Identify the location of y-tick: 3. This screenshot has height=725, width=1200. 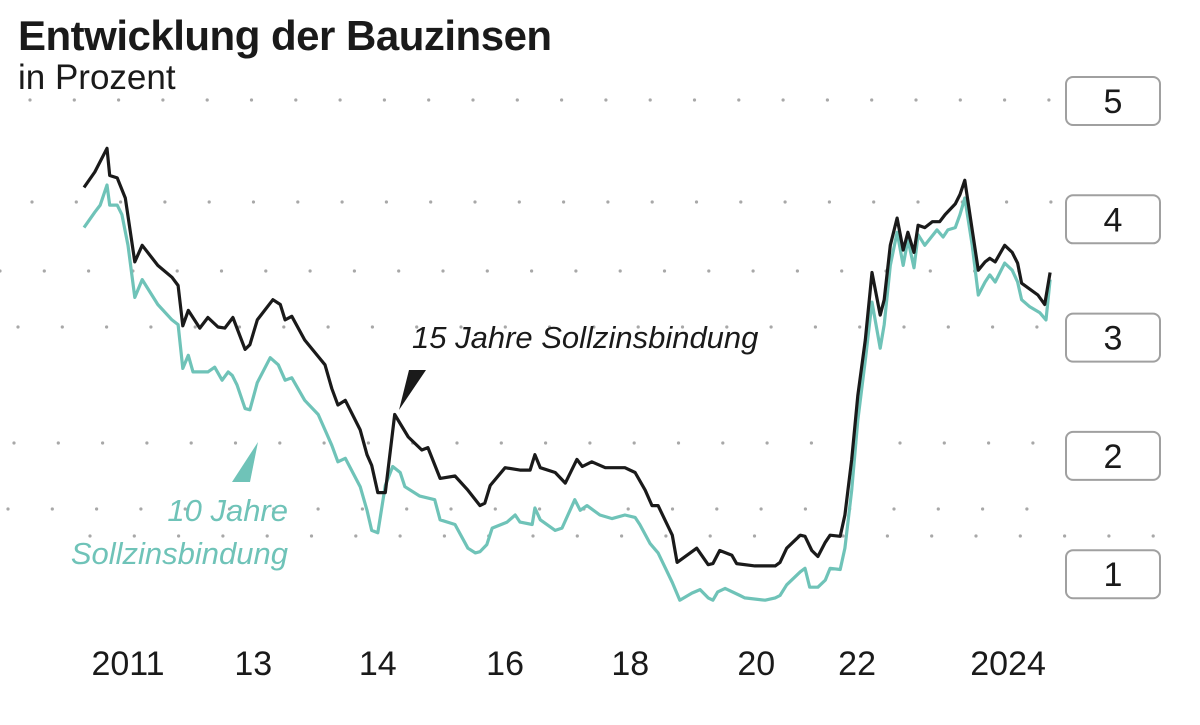
(1113, 337).